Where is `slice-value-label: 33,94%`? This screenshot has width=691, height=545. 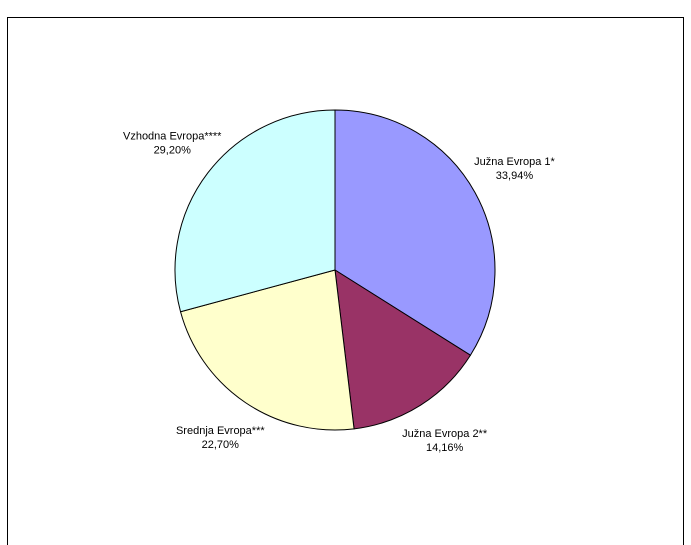
slice-value-label: 33,94% is located at coordinates (515, 176).